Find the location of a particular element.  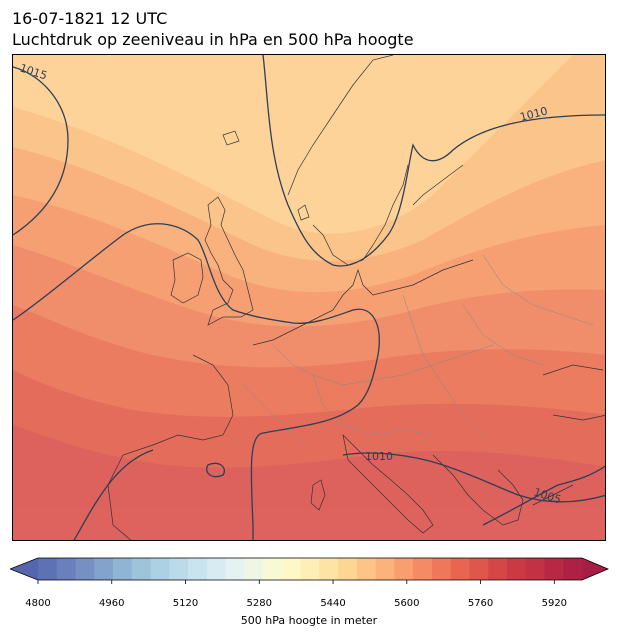

balkans-coast is located at coordinates (503, 490).